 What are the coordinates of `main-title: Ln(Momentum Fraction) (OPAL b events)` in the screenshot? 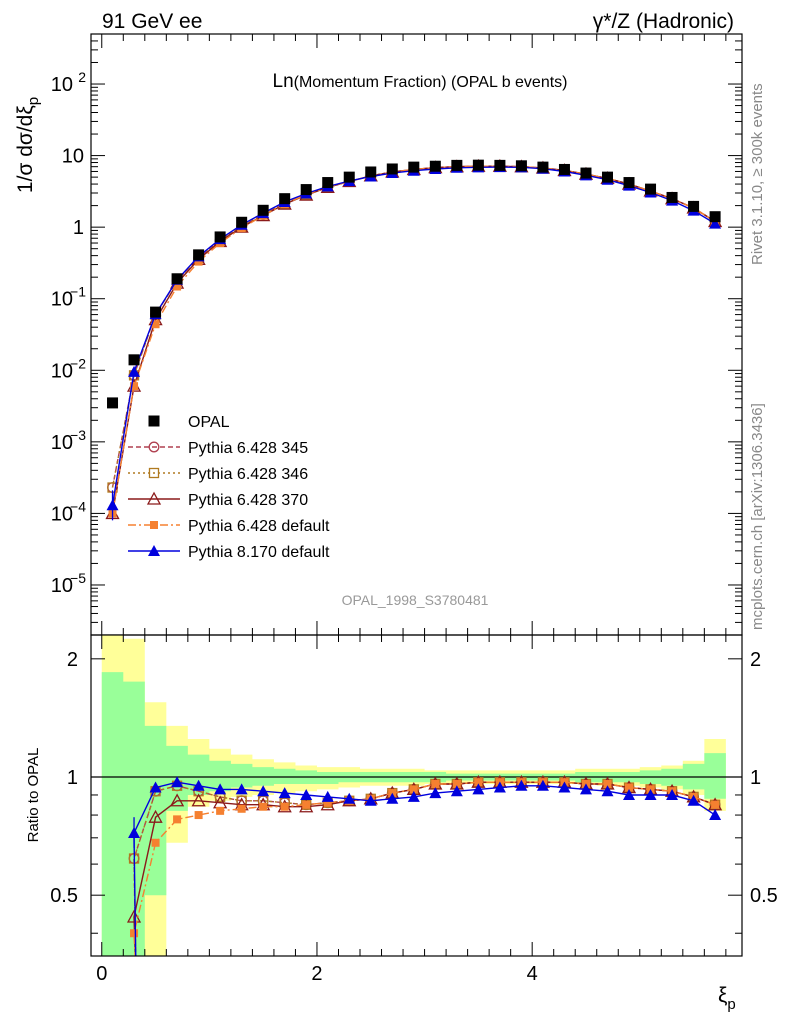 It's located at (420, 81).